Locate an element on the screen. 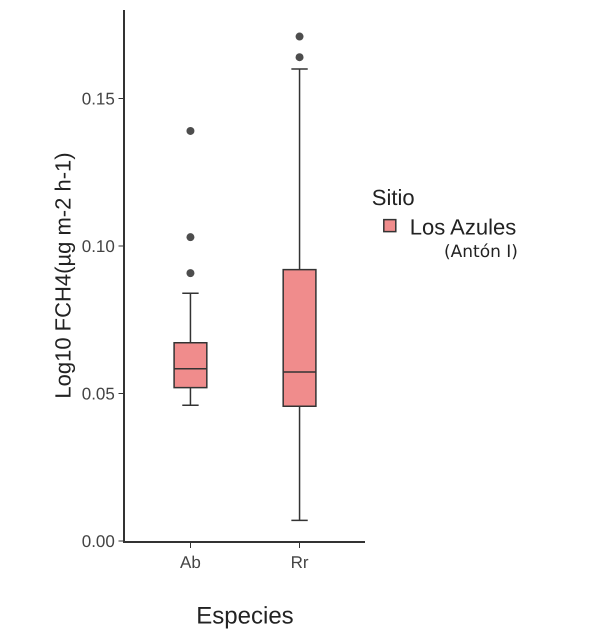 The image size is (613, 631). y-tick-label: 0.00 is located at coordinates (98, 541).